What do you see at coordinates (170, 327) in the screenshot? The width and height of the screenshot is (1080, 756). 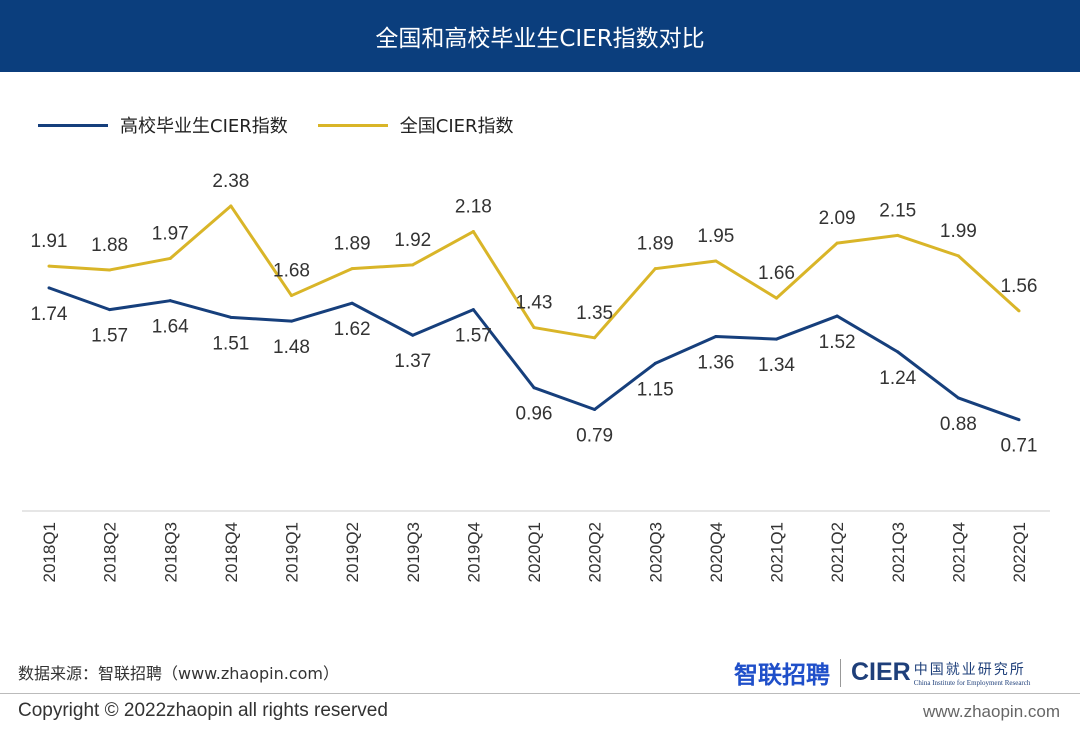 I see `data-label: 1.64` at bounding box center [170, 327].